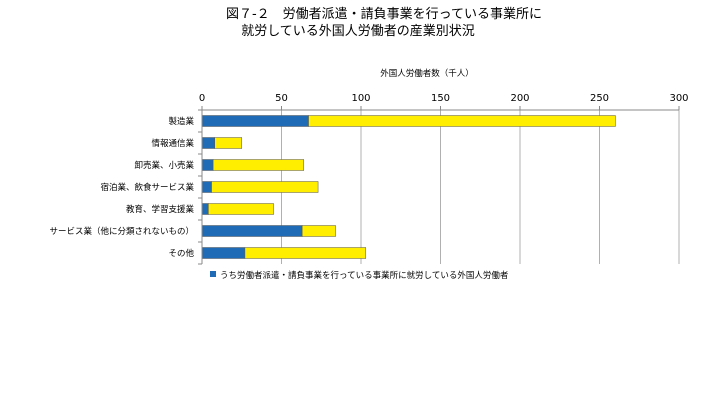  What do you see at coordinates (208, 143) in the screenshot?
I see `bar-series0-cat1` at bounding box center [208, 143].